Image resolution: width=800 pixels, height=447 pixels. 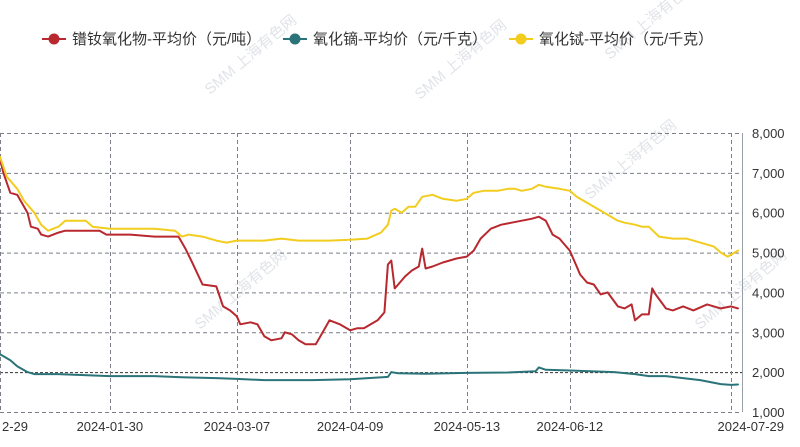 What do you see at coordinates (15, 426) in the screenshot?
I see `x-tick-label: 2-29` at bounding box center [15, 426].